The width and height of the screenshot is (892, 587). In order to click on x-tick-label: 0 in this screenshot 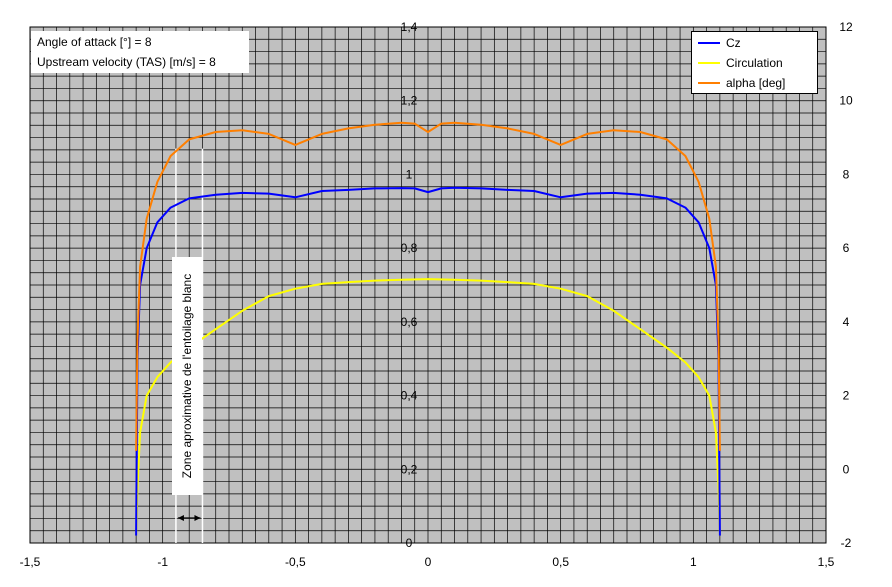, I will do `click(428, 562)`.